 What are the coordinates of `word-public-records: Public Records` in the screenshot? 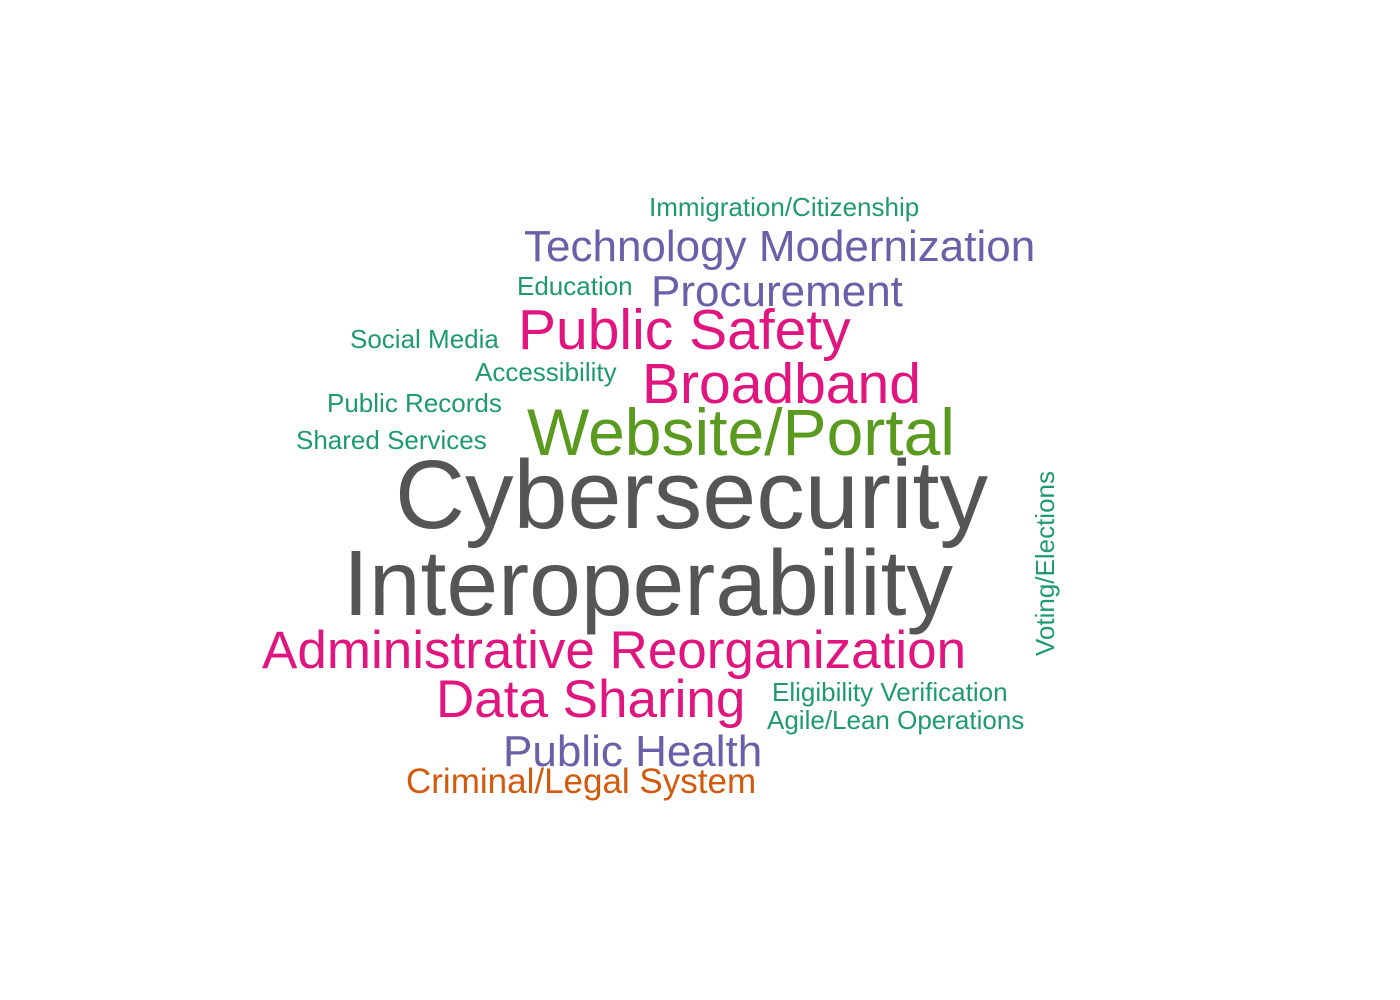 It's located at (414, 403).